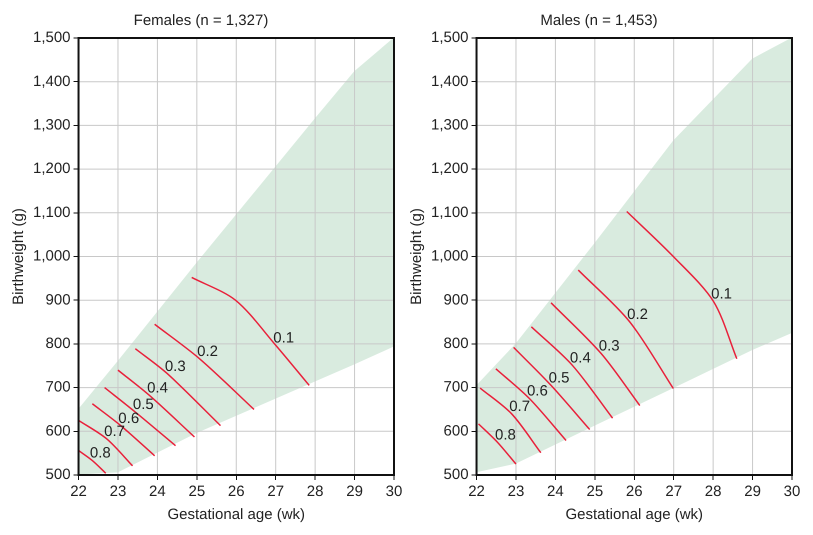 The height and width of the screenshot is (535, 813). What do you see at coordinates (537, 391) in the screenshot?
I see `series-label: 0.6` at bounding box center [537, 391].